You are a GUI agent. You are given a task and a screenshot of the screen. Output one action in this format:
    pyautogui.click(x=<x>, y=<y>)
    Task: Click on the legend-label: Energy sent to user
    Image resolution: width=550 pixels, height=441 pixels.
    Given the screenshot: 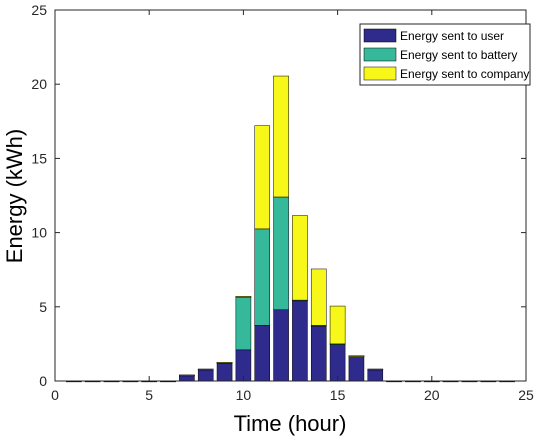 What is the action you would take?
    pyautogui.click(x=452, y=36)
    